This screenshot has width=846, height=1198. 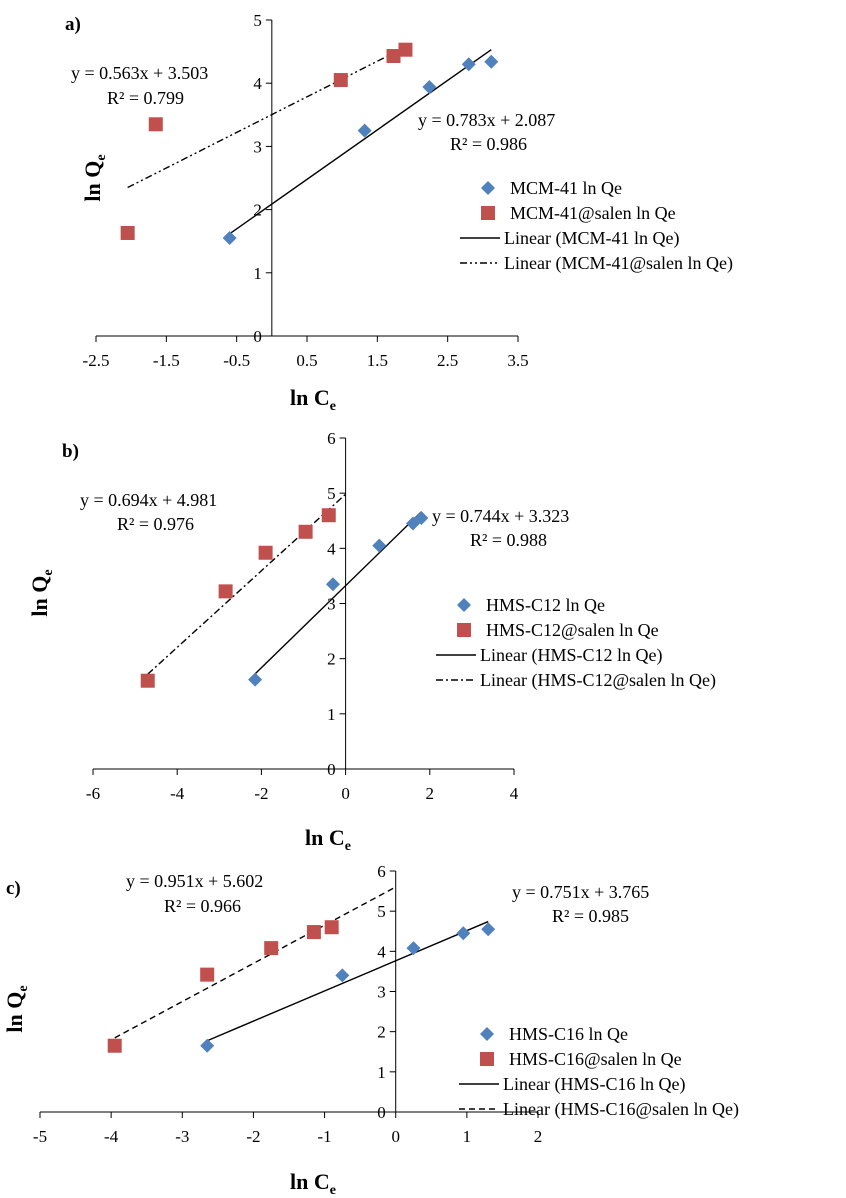 I want to click on legend-entry: Linear (MCM-41 ln Qe), so click(x=591, y=238).